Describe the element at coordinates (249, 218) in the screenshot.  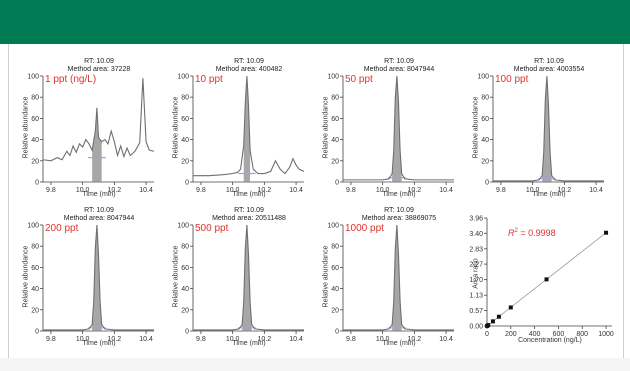
I see `method-area-label: Method area: 20511488` at that location.